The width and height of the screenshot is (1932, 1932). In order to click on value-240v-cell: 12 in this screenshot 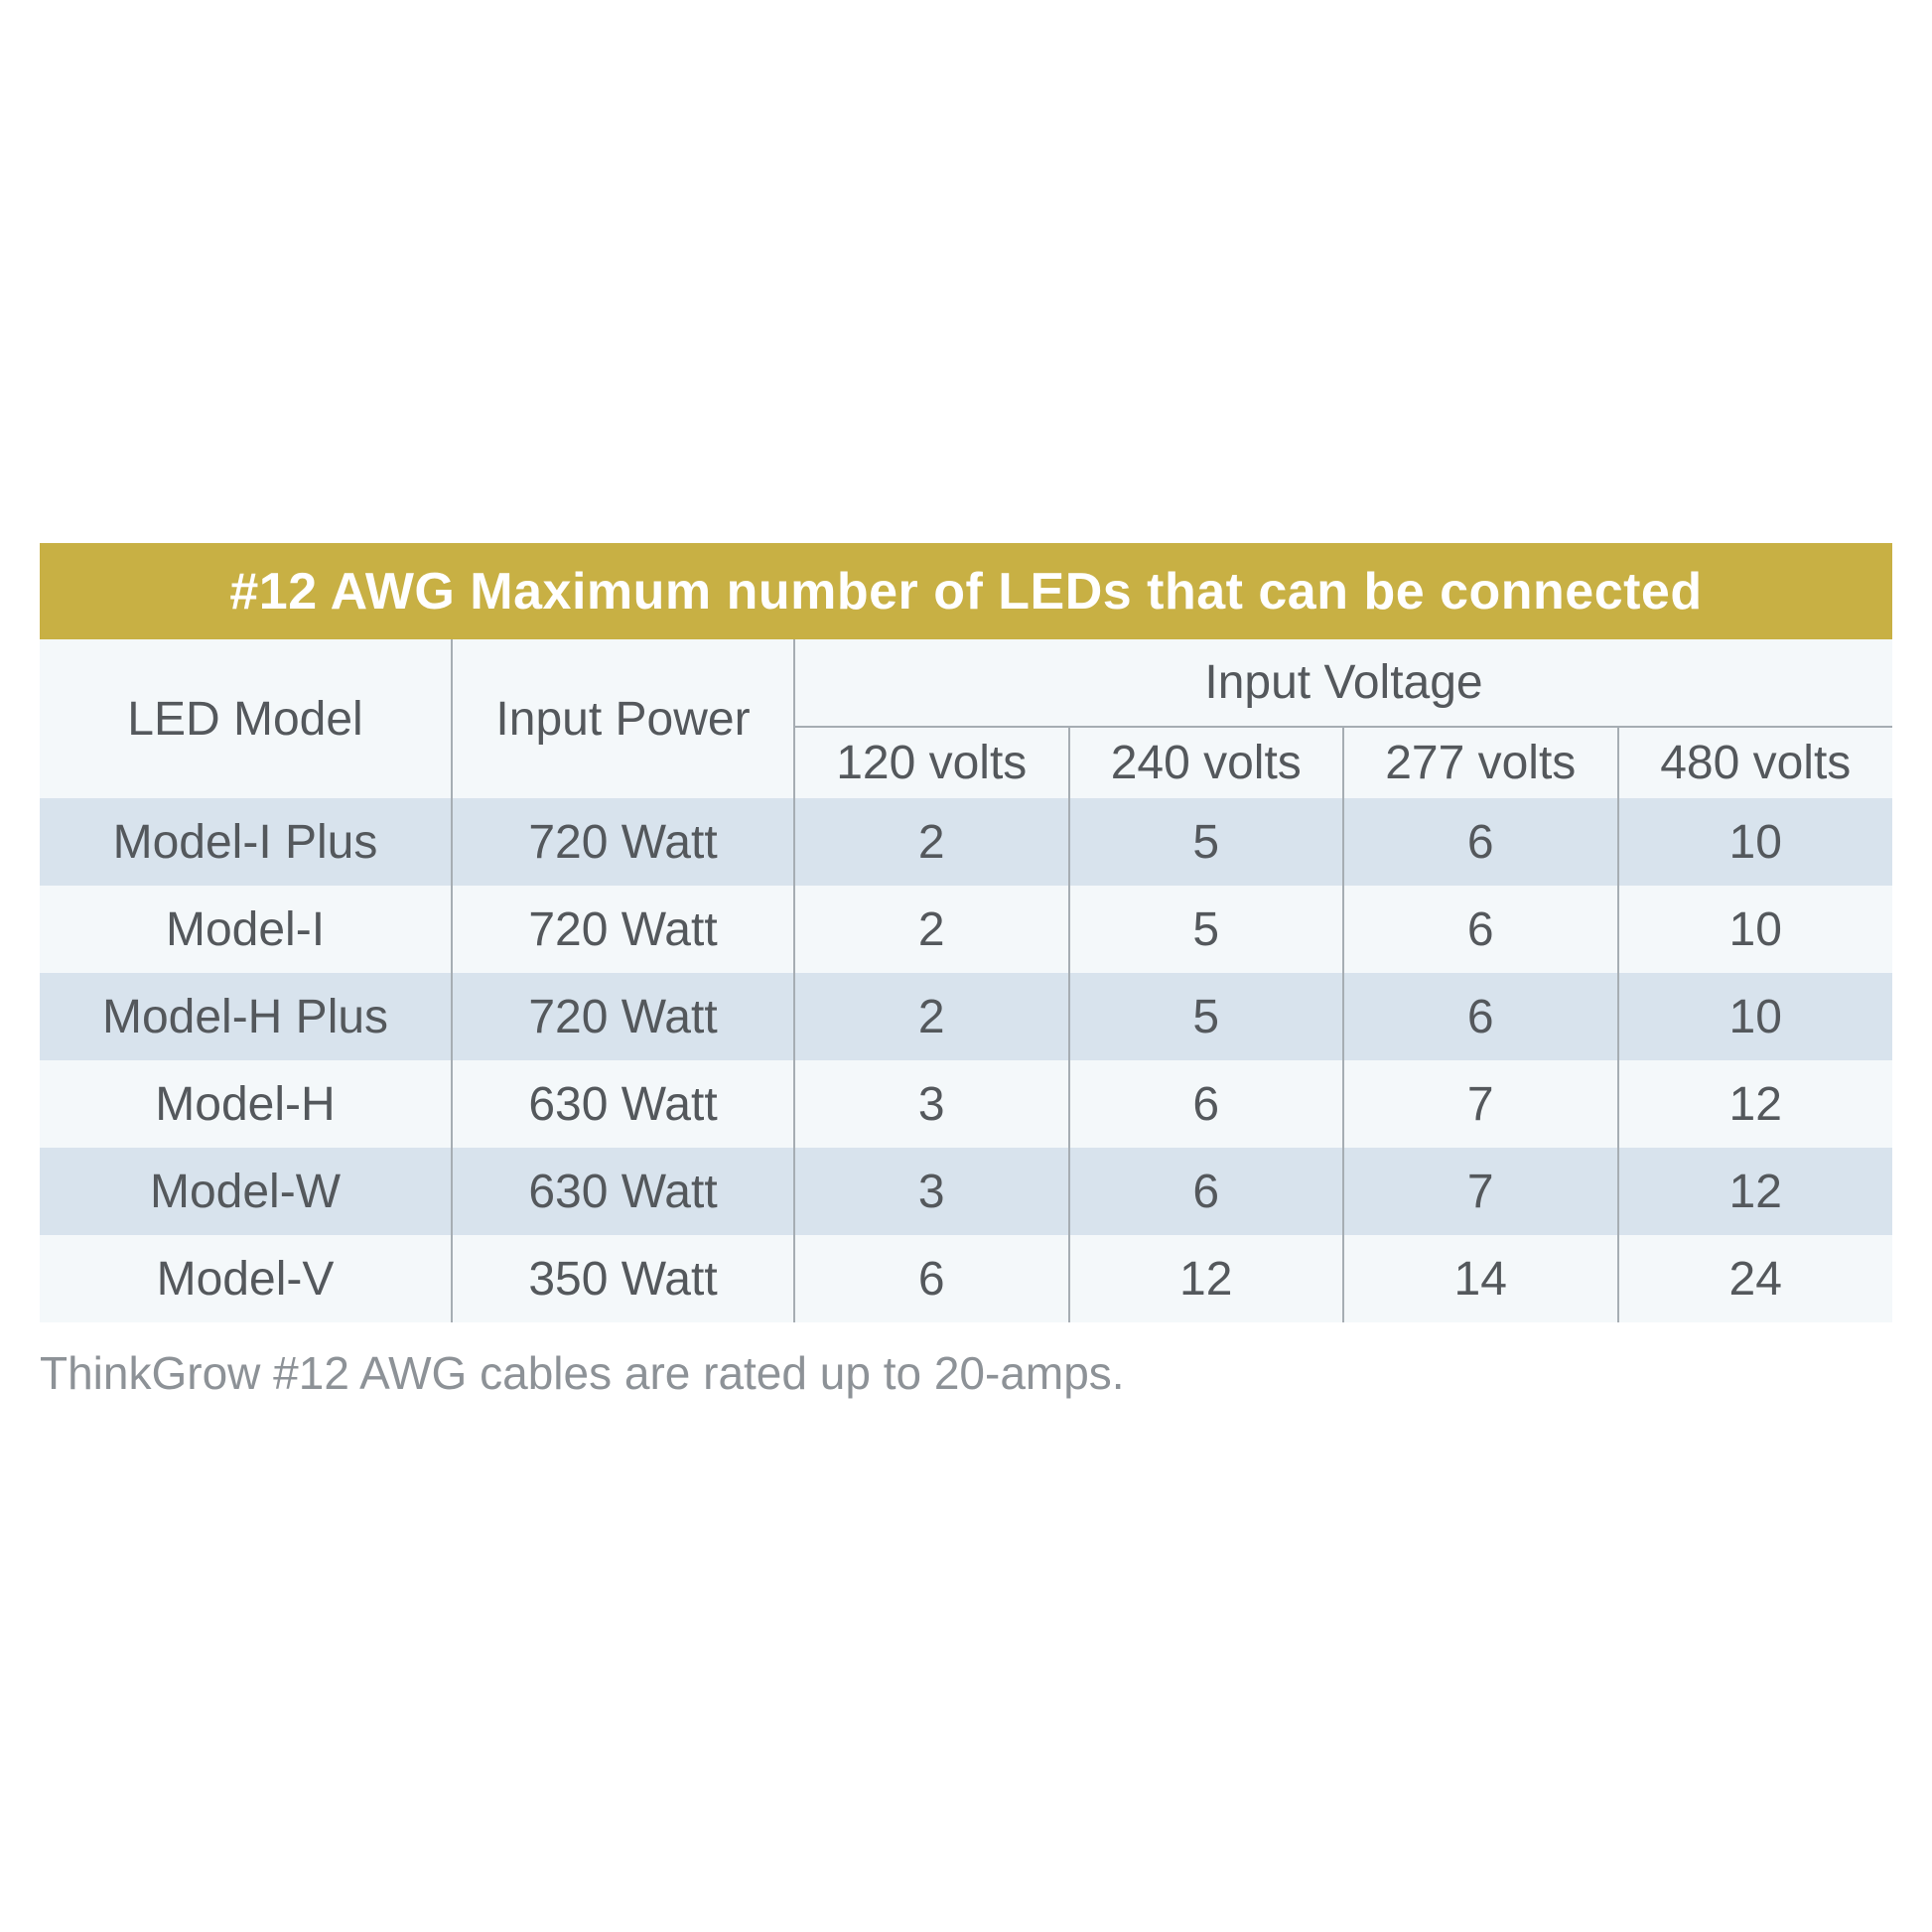, I will do `click(1205, 1278)`.